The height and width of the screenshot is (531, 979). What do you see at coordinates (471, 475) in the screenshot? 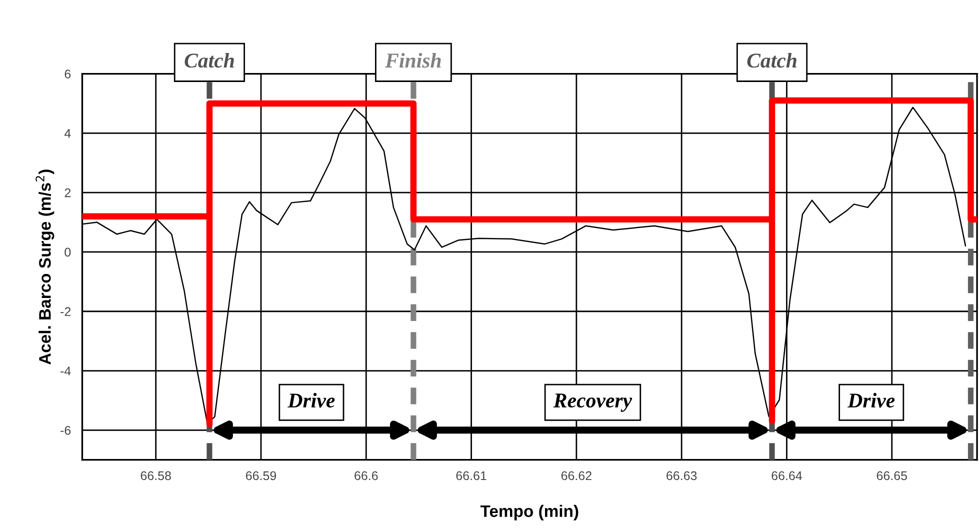
I see `x-tick-label: 66.61` at bounding box center [471, 475].